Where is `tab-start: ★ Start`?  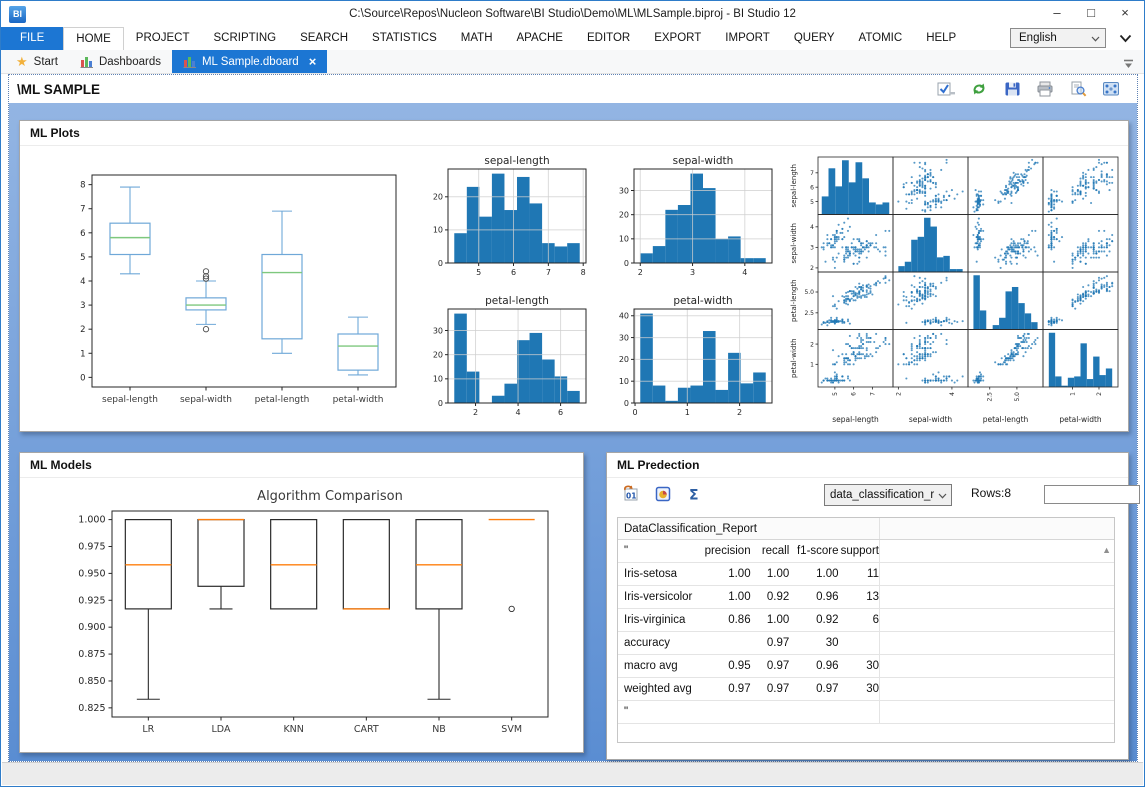 tab-start: ★ Start is located at coordinates (37, 61).